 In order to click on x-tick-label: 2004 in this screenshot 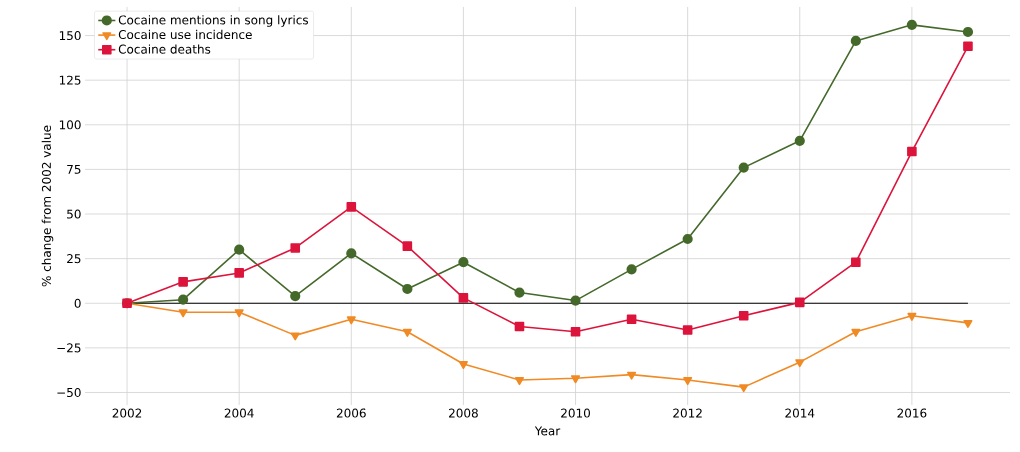, I will do `click(239, 413)`.